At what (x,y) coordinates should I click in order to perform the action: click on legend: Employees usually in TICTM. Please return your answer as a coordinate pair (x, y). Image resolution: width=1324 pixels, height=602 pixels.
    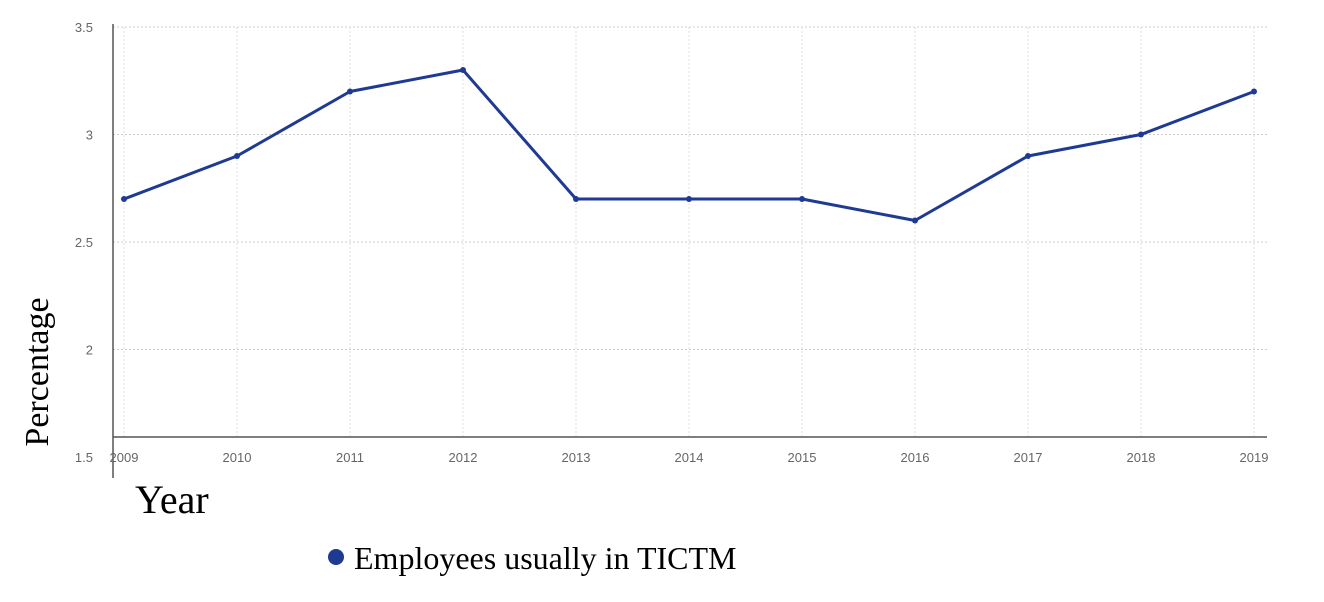
    Looking at the image, I should click on (532, 558).